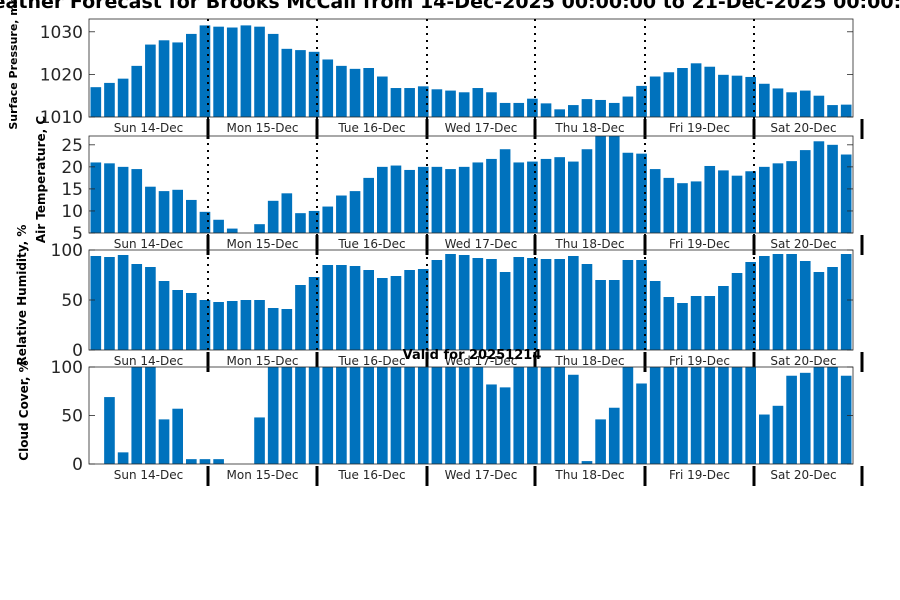 The image size is (900, 600). I want to click on x-day-label: Fri 19-Dec, so click(699, 128).